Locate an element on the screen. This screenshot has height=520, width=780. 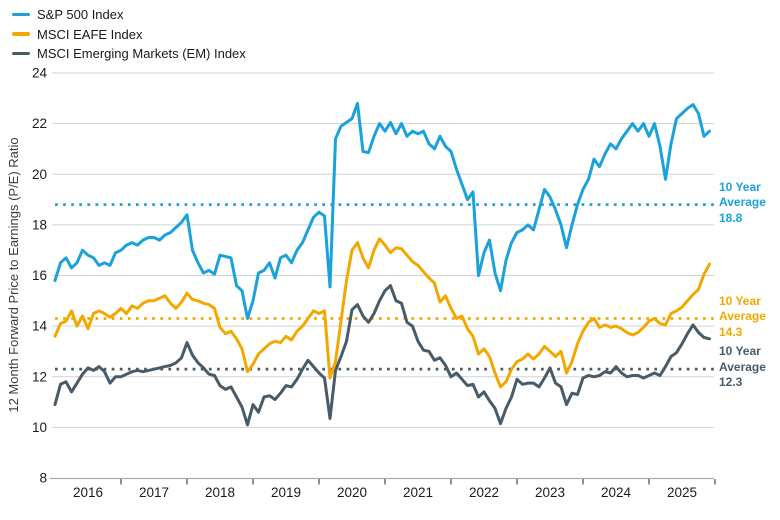
avg-label-msci-eafe: 10 Year Average 14.3 is located at coordinates (749, 317).